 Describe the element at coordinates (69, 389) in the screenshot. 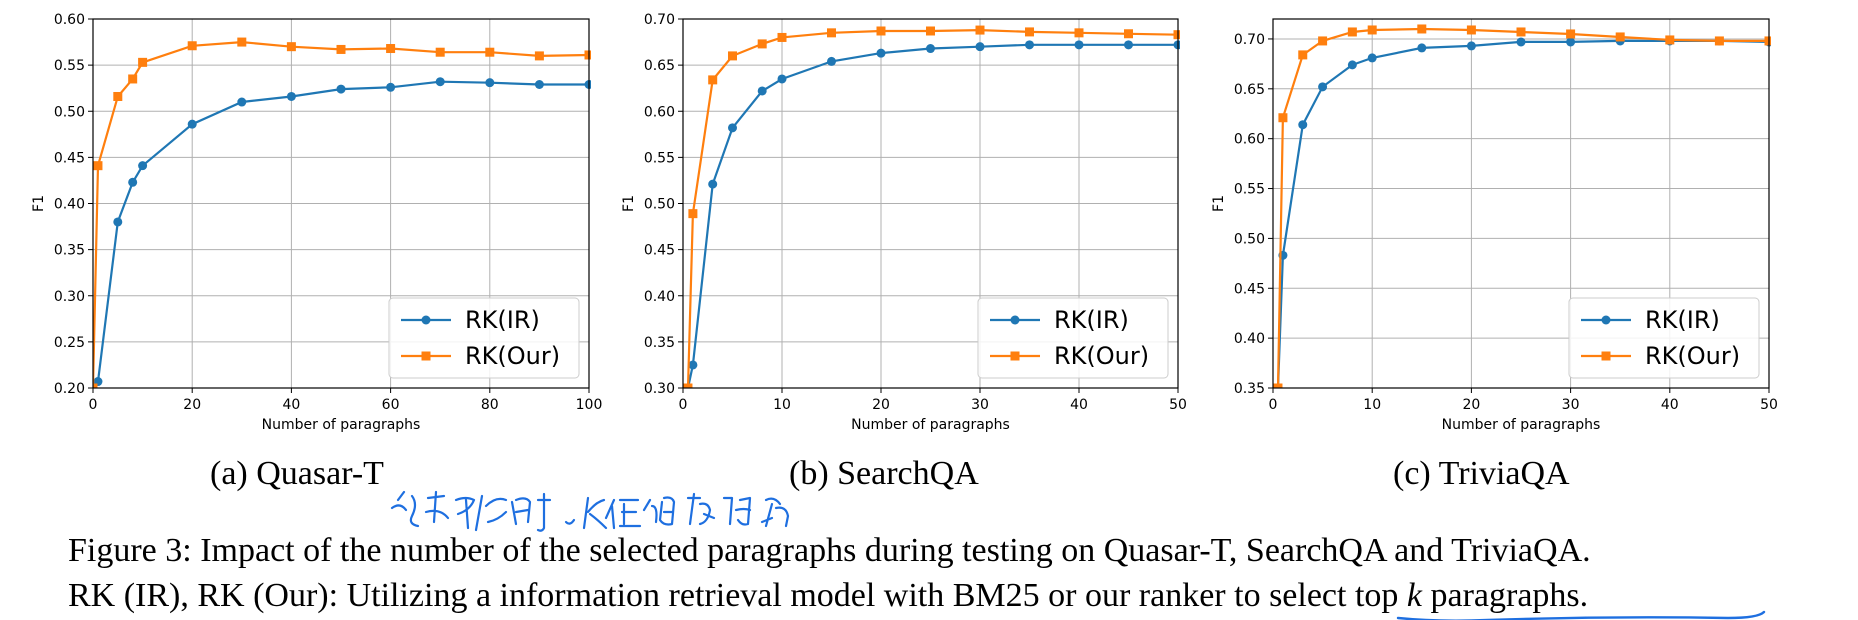

I see `y-tick-label: 0.20` at that location.